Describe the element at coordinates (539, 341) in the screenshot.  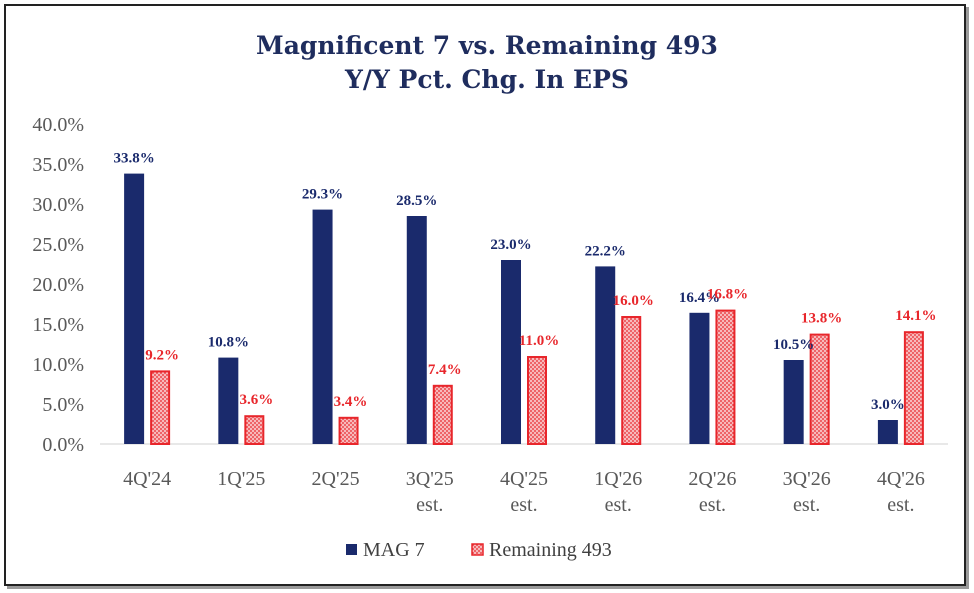
I see `data-label-remaining-493: 11.0%` at that location.